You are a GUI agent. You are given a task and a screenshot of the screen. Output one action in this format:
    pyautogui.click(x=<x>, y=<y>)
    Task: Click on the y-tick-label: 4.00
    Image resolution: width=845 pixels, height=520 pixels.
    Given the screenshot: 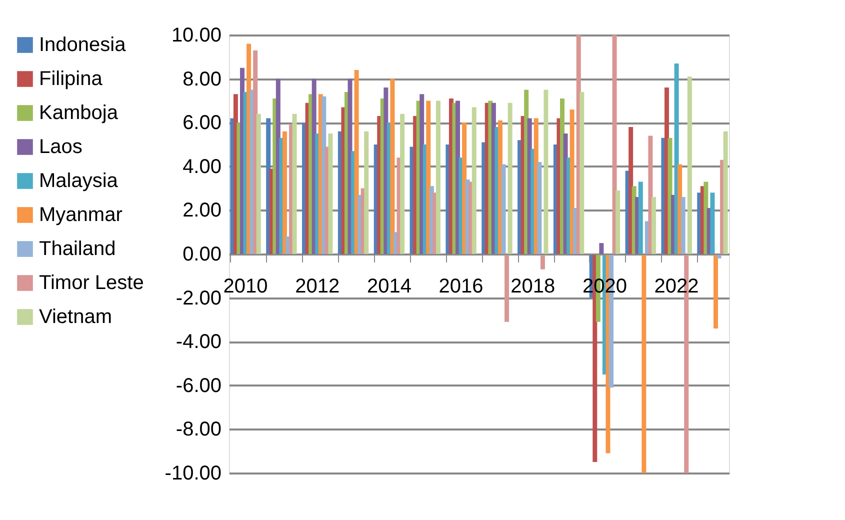 What is the action you would take?
    pyautogui.click(x=202, y=167)
    